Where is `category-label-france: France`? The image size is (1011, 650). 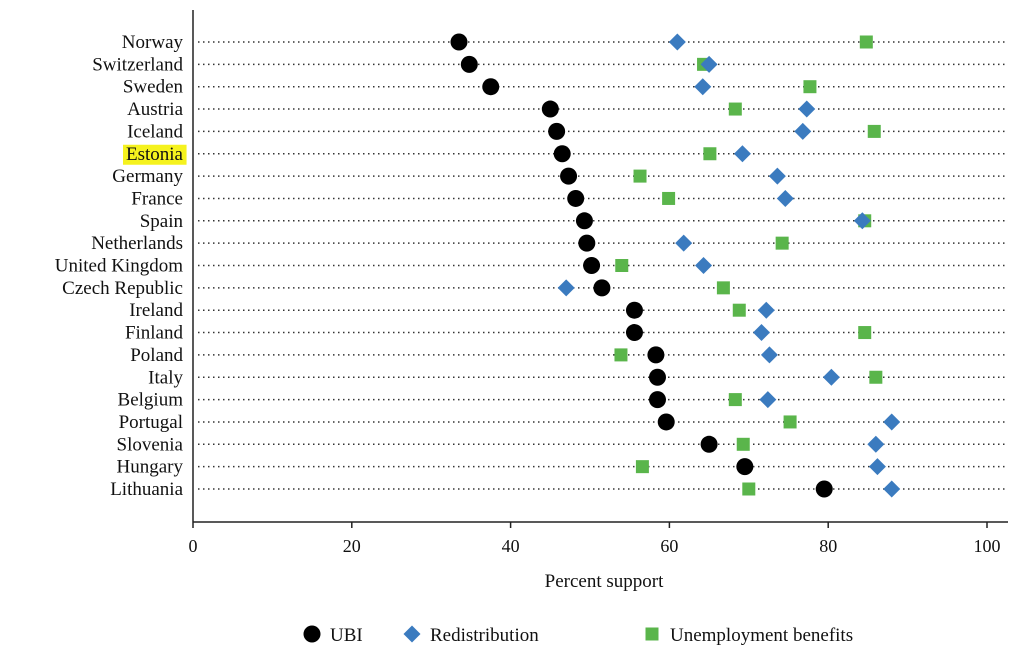 category-label-france: France is located at coordinates (157, 198).